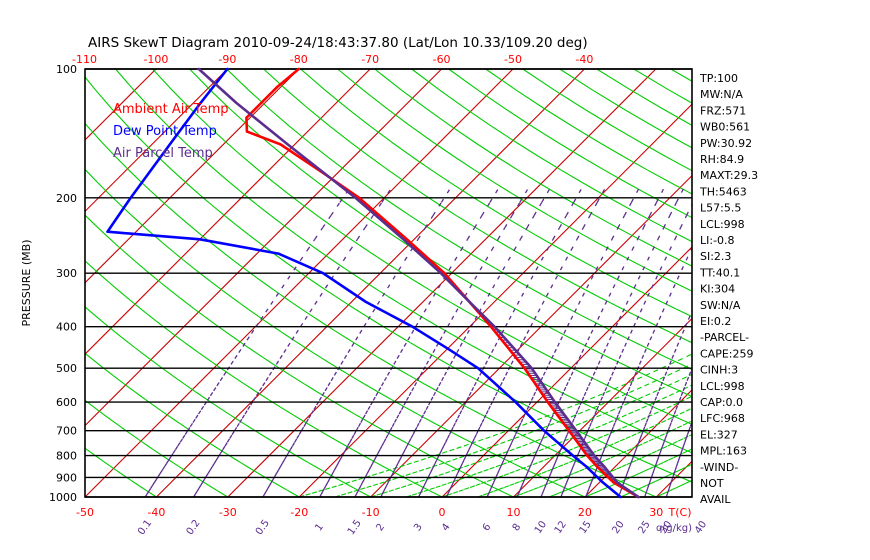 This screenshot has height=560, width=870. I want to click on parameter-item: RH:84.9, so click(722, 159).